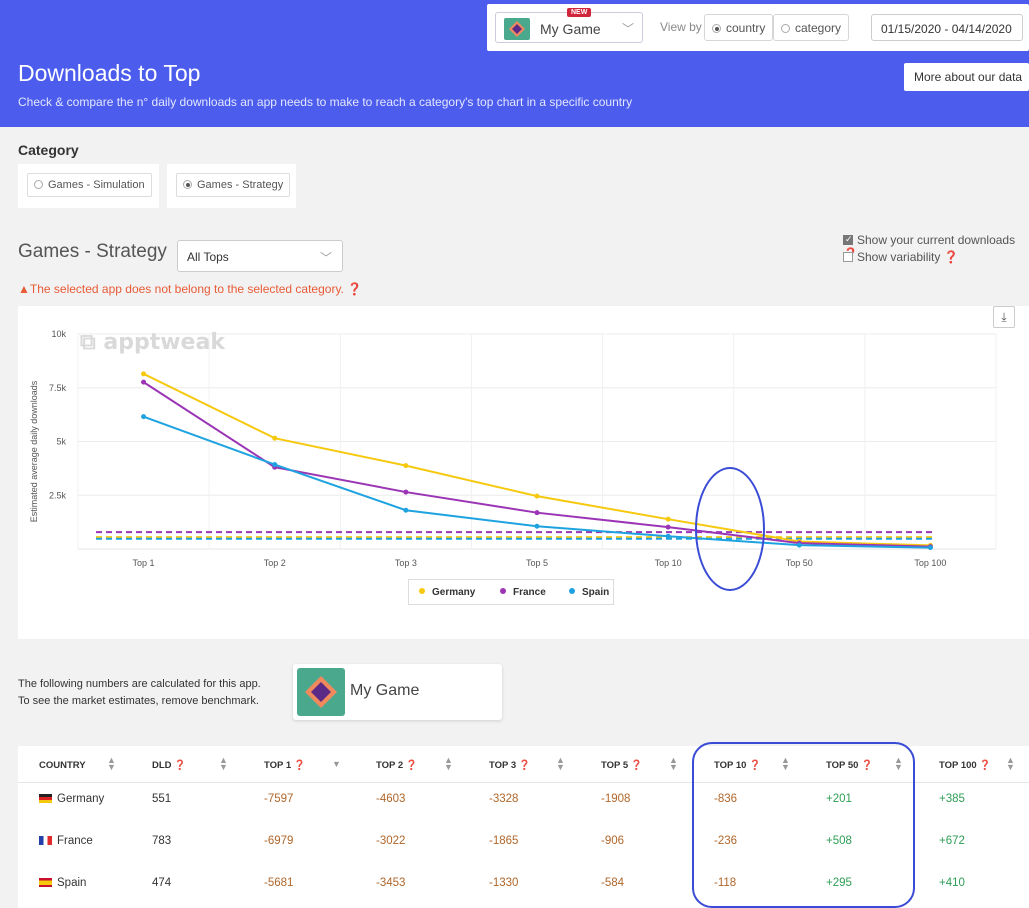 The image size is (1029, 908). I want to click on country-cell: Germany, so click(71, 799).